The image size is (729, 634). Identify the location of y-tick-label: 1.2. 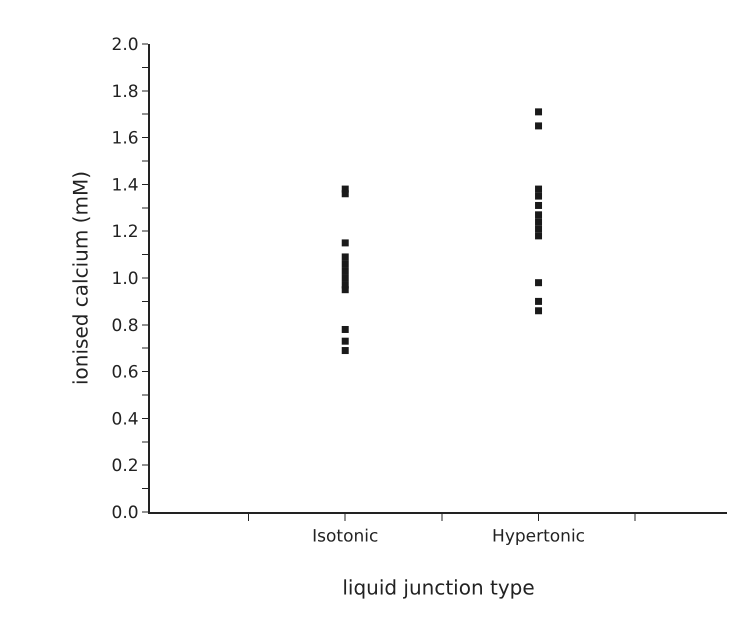
(125, 232).